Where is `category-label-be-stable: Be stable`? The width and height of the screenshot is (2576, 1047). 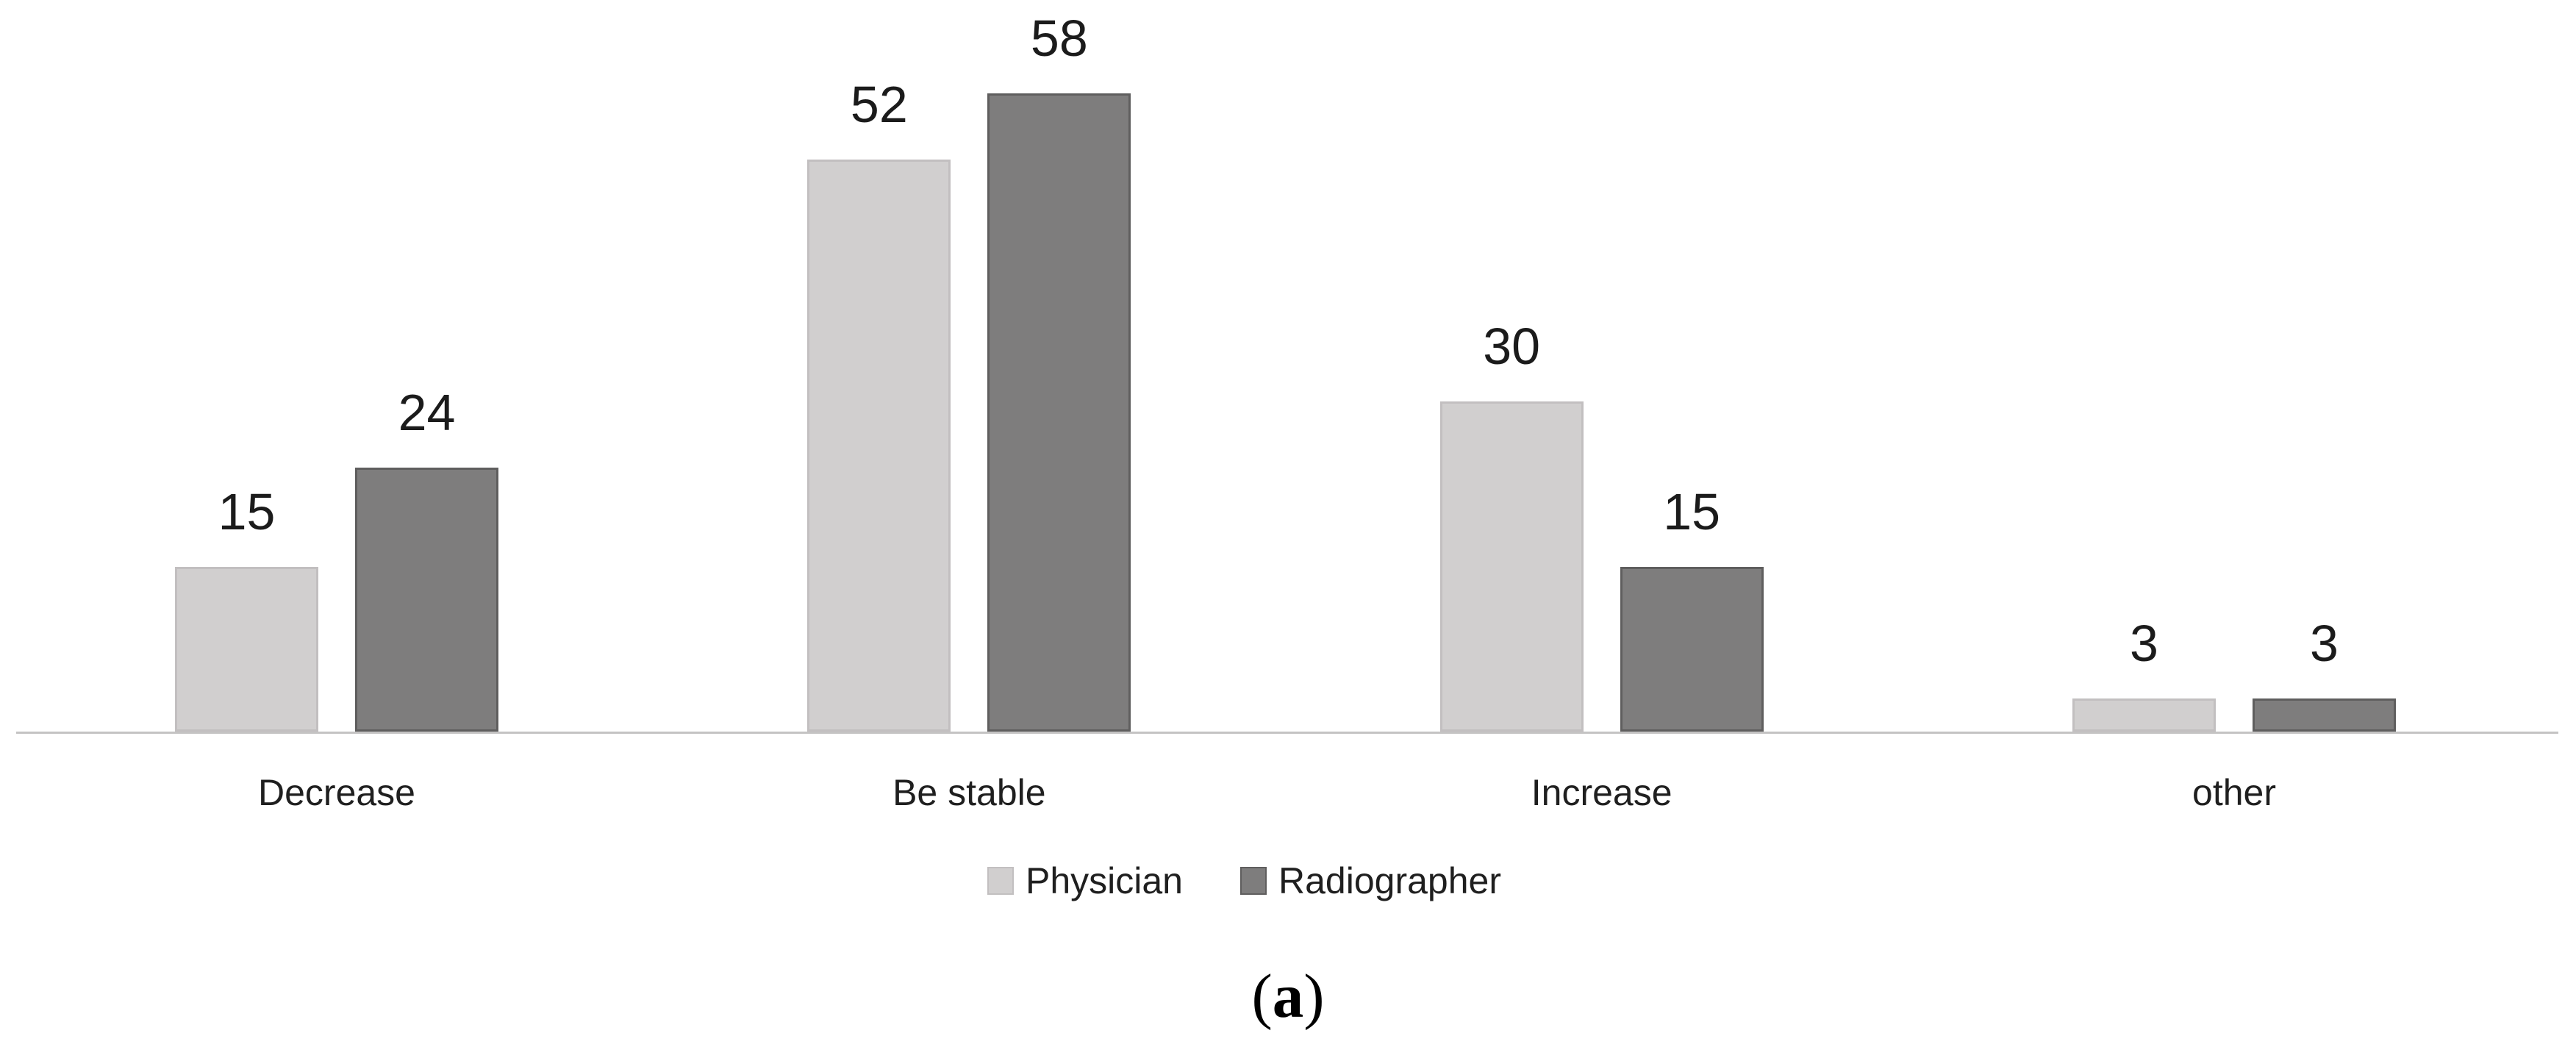 category-label-be-stable: Be stable is located at coordinates (969, 792).